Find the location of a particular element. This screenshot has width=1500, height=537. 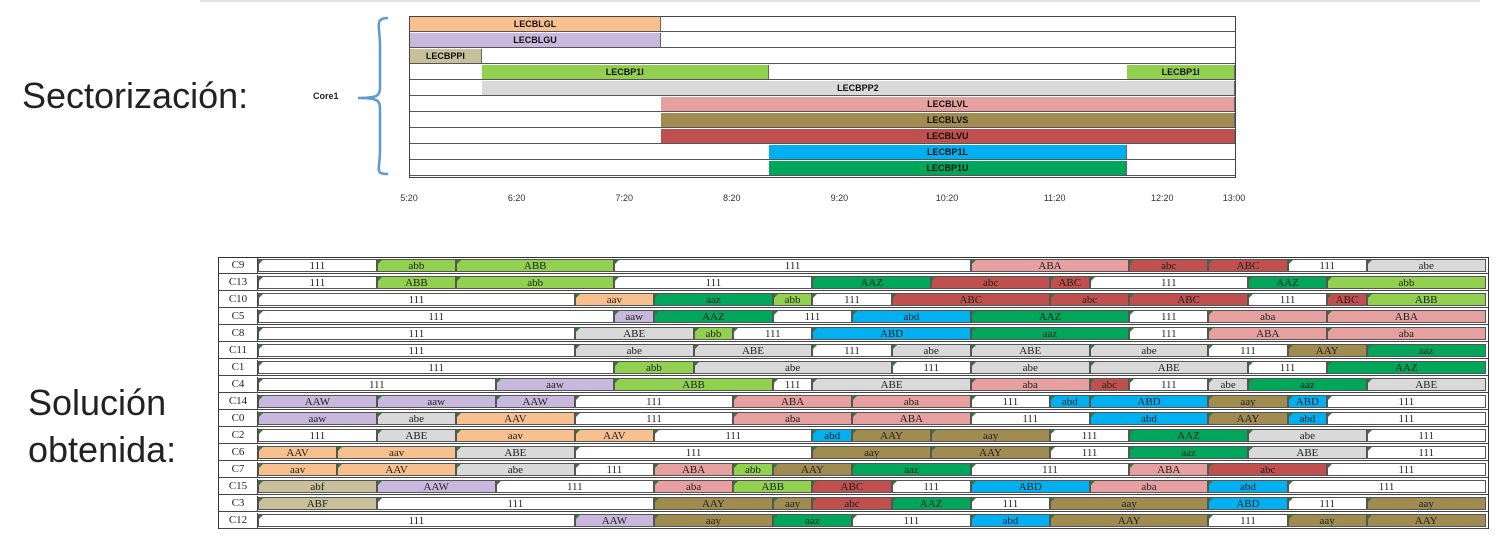

assignment-bar: AAW is located at coordinates (436, 486).